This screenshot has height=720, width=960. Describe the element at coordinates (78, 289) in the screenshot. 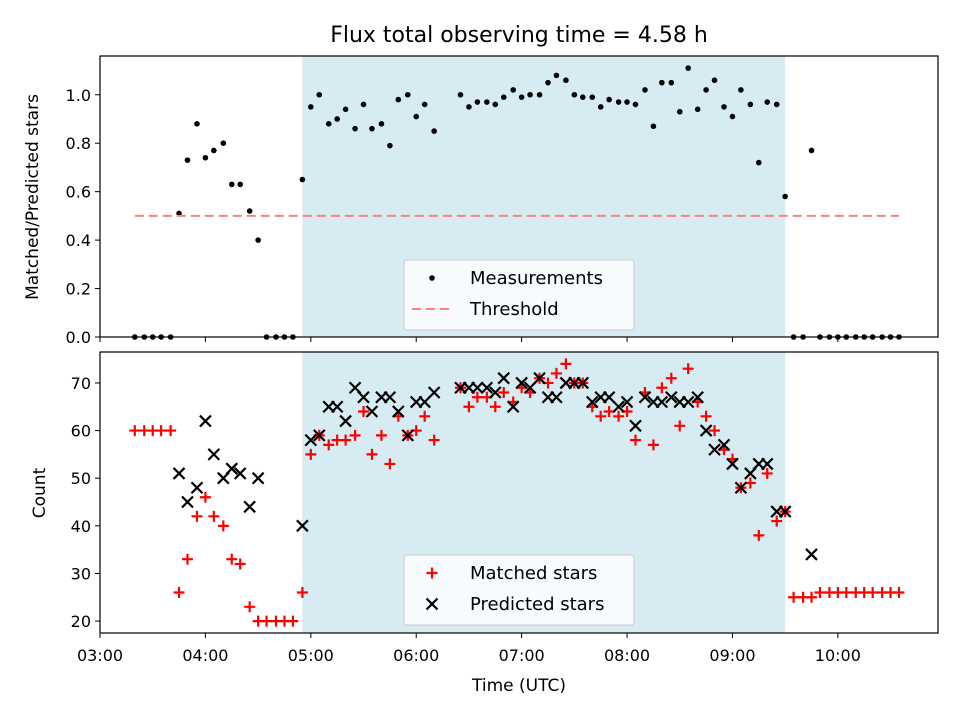

I see `top-y-tick-label: 0.2` at that location.